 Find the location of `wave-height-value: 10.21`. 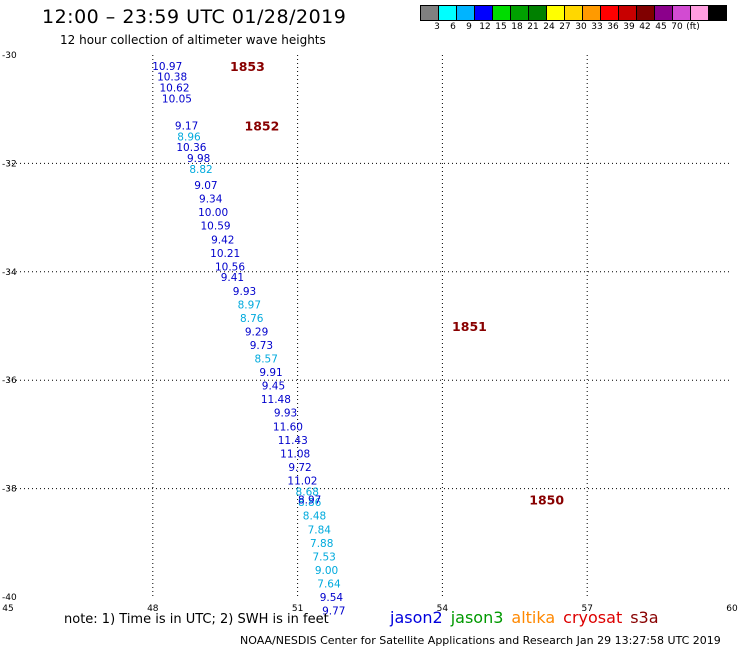

wave-height-value: 10.21 is located at coordinates (225, 254).